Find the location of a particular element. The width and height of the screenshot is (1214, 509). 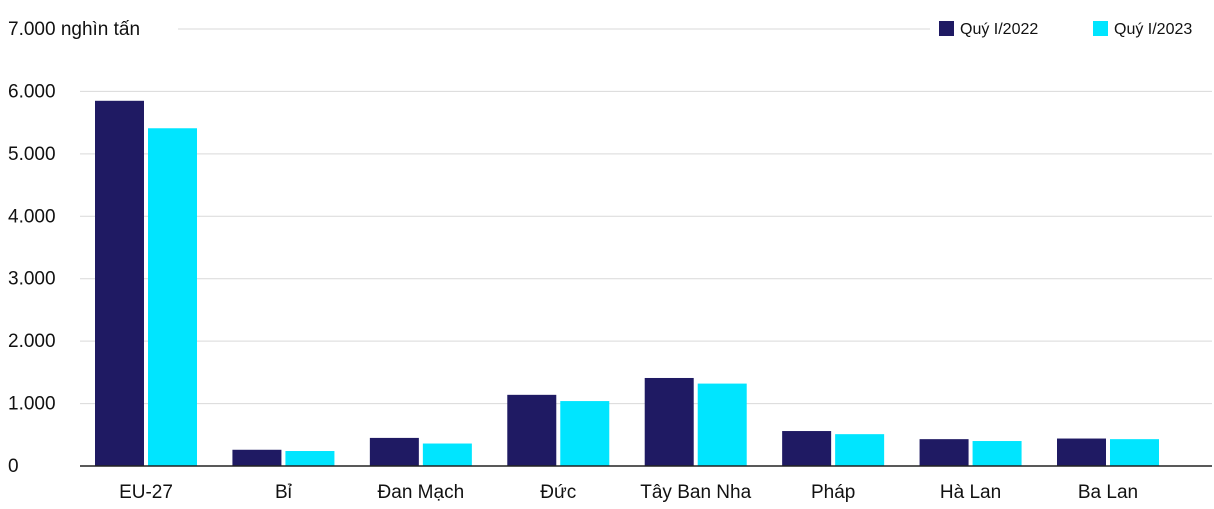

x-category-label: Đan Mạch is located at coordinates (421, 492).